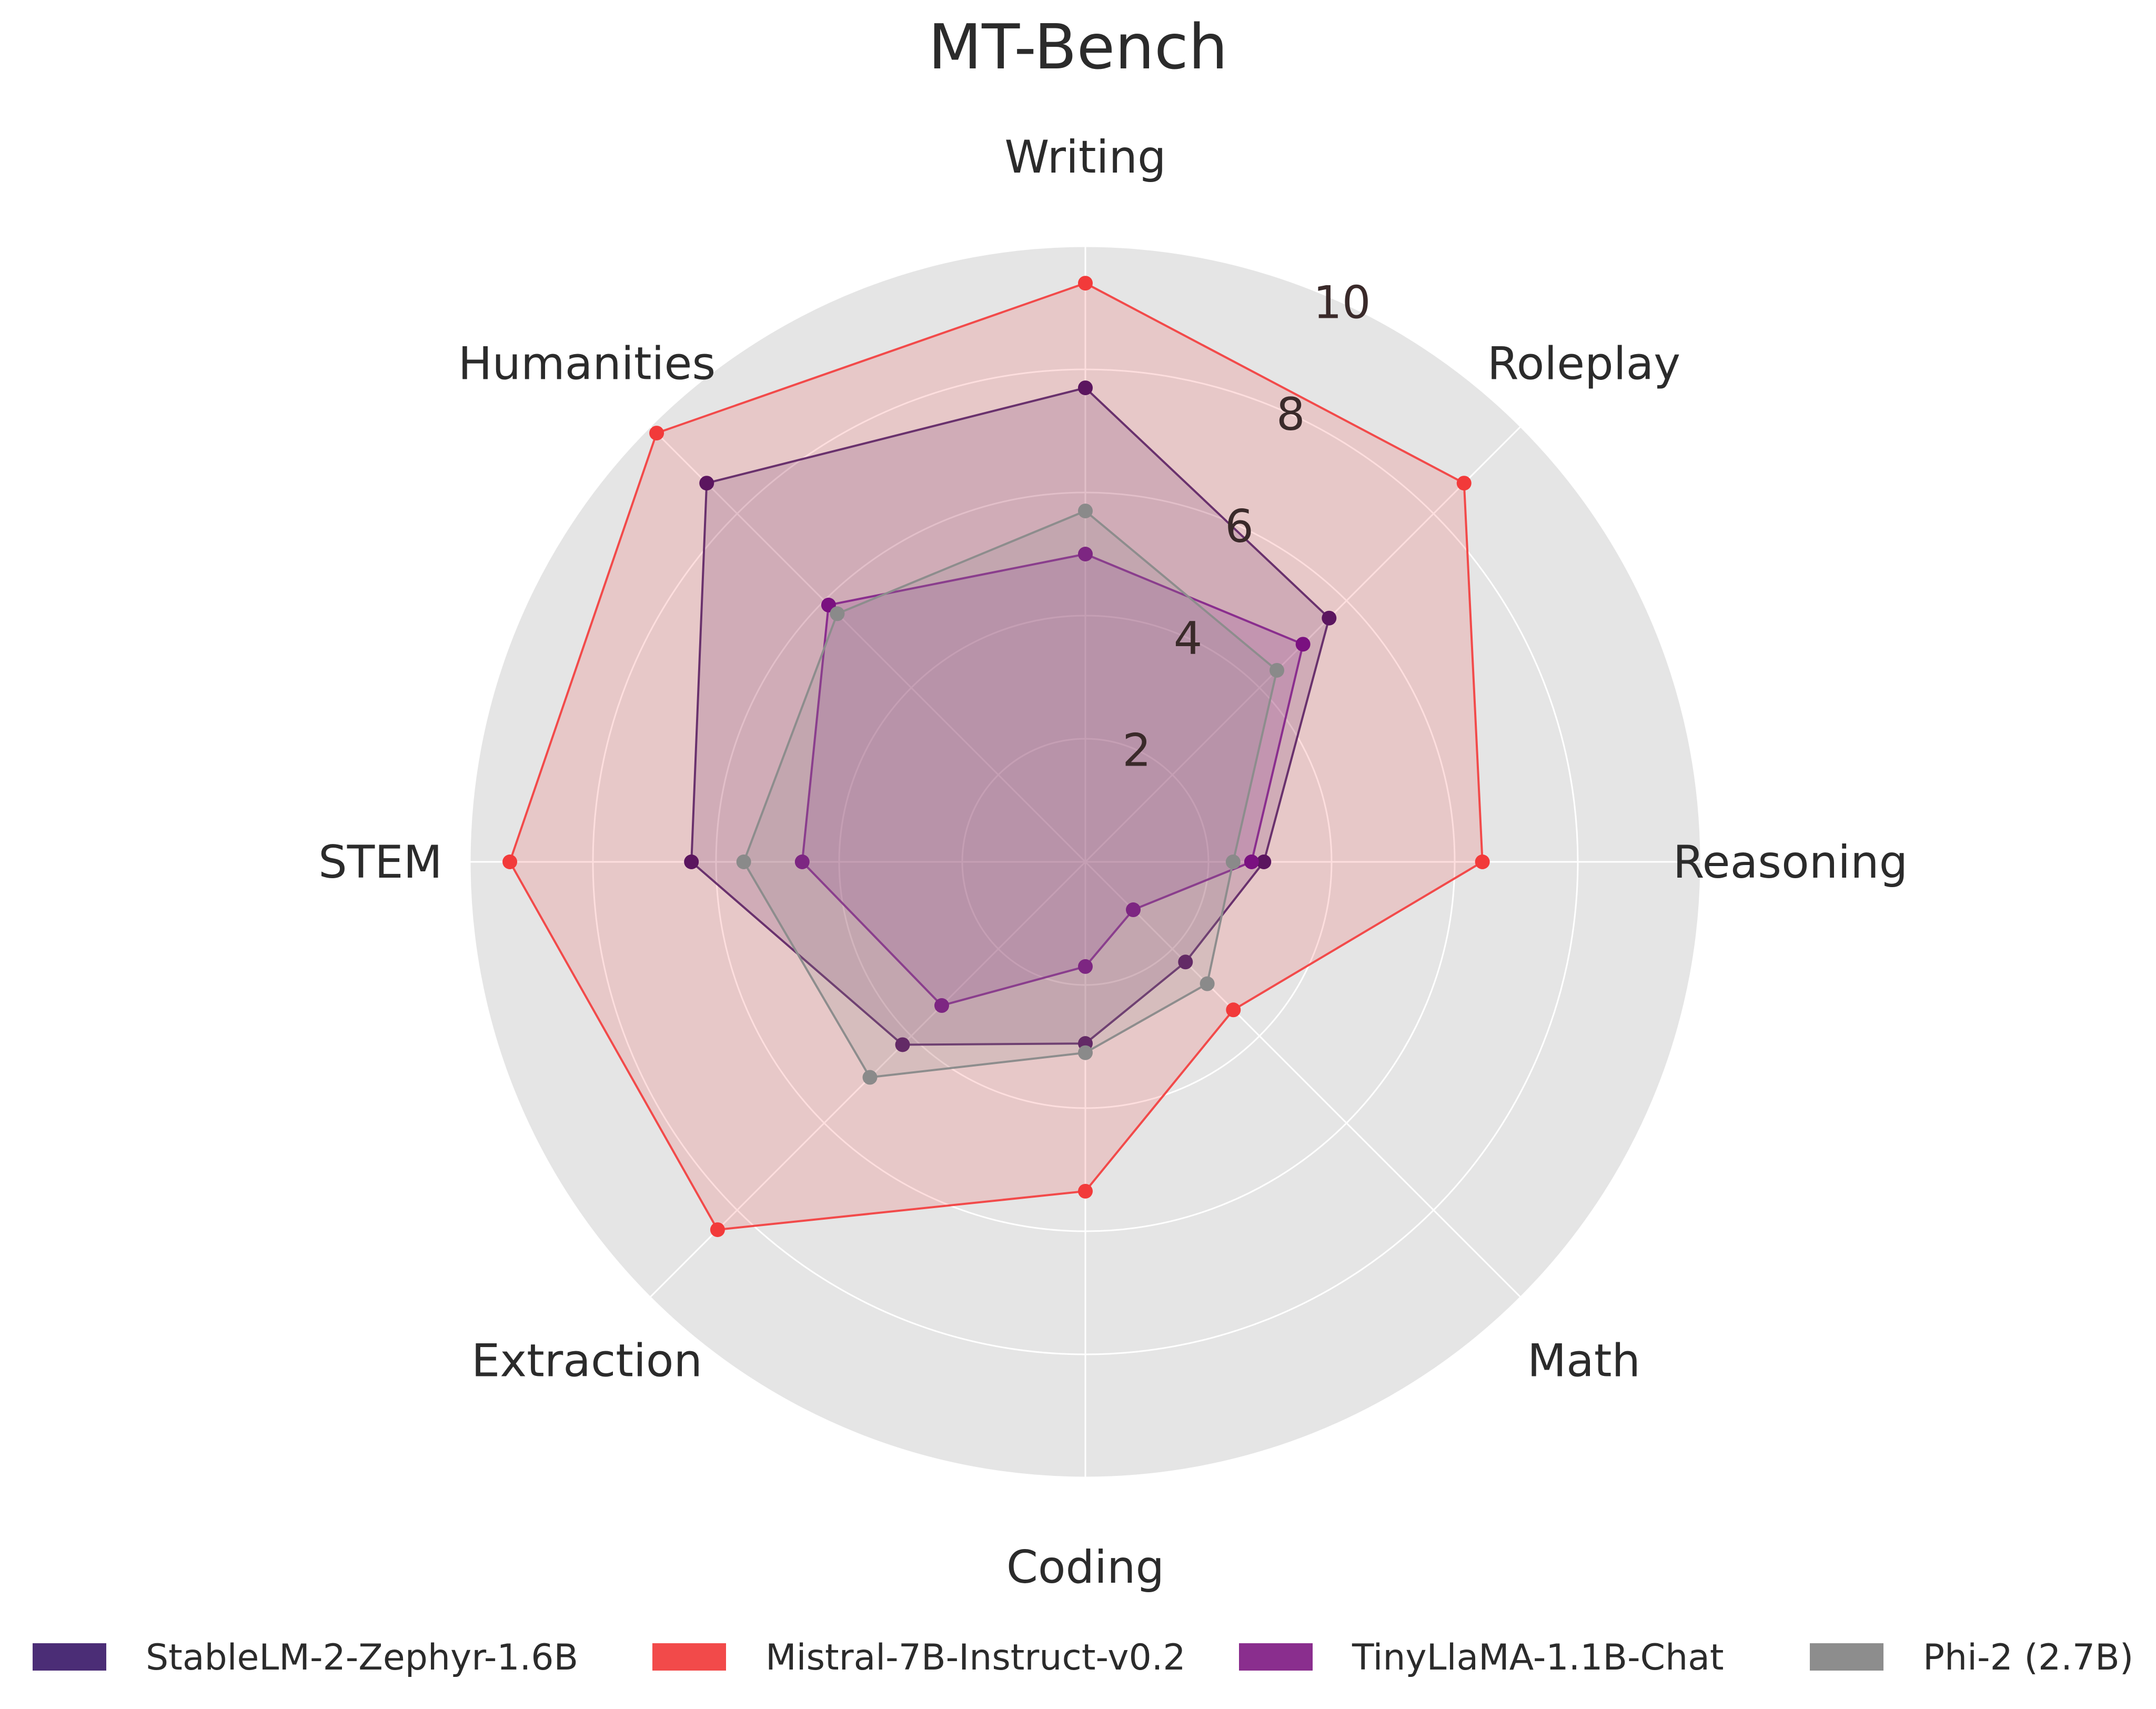 Image resolution: width=2156 pixels, height=1709 pixels. Describe the element at coordinates (1136, 750) in the screenshot. I see `tick-label-2: 2` at that location.